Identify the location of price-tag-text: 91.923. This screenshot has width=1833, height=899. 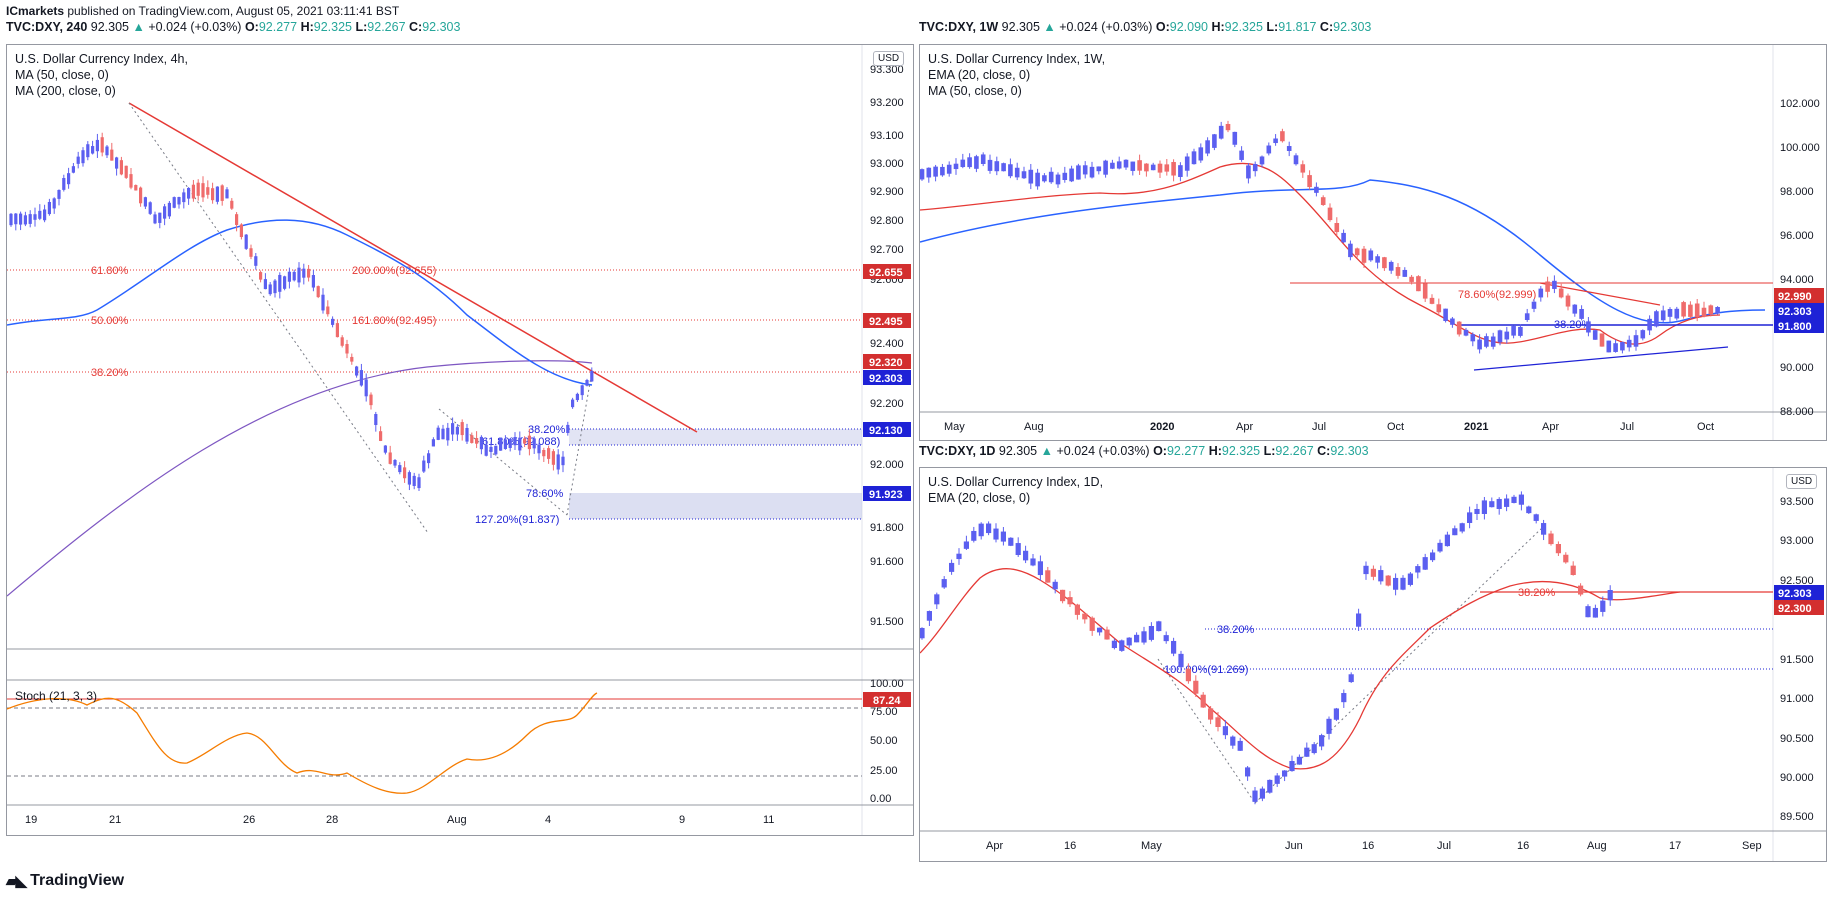
(886, 495).